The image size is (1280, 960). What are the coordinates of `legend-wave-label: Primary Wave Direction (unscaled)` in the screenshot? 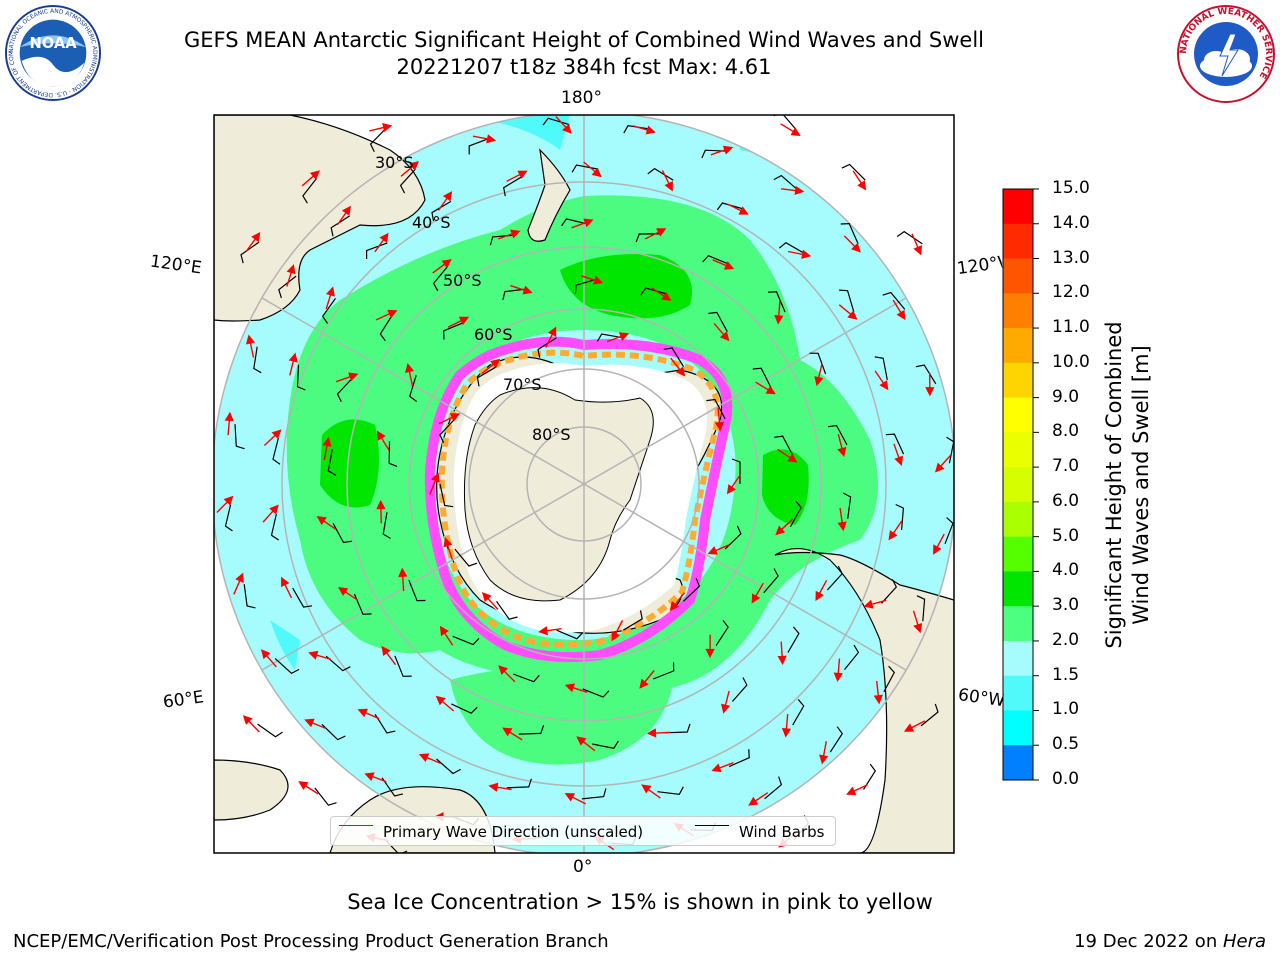 It's located at (513, 832).